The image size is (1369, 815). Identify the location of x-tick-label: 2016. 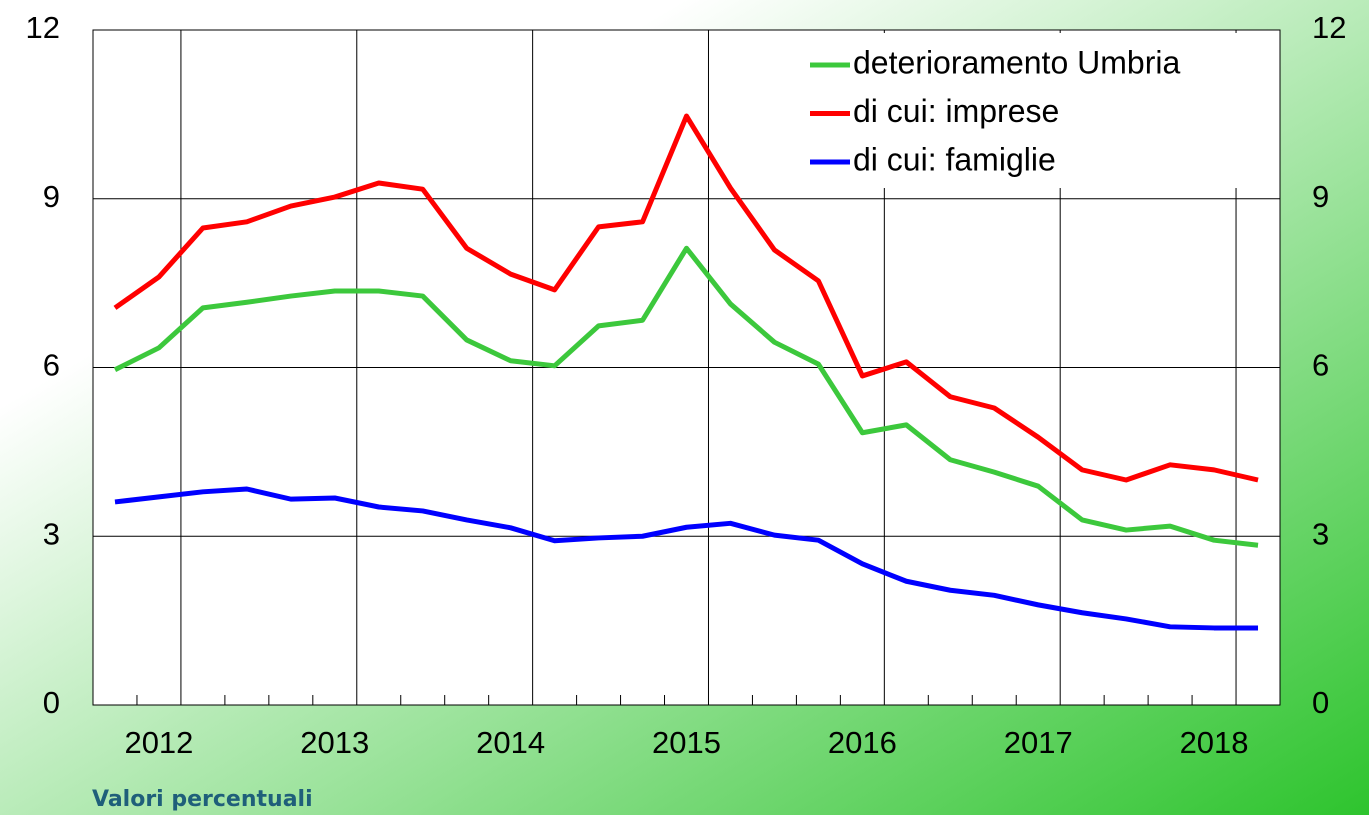
(862, 742).